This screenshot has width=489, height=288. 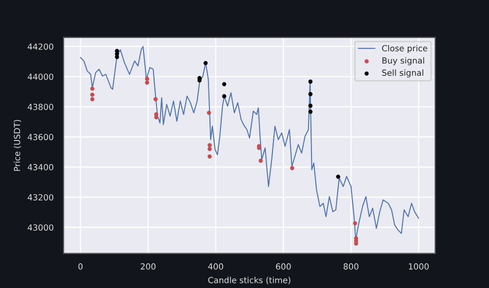 What do you see at coordinates (18, 145) in the screenshot?
I see `y-axis-title: Price (USDT)` at bounding box center [18, 145].